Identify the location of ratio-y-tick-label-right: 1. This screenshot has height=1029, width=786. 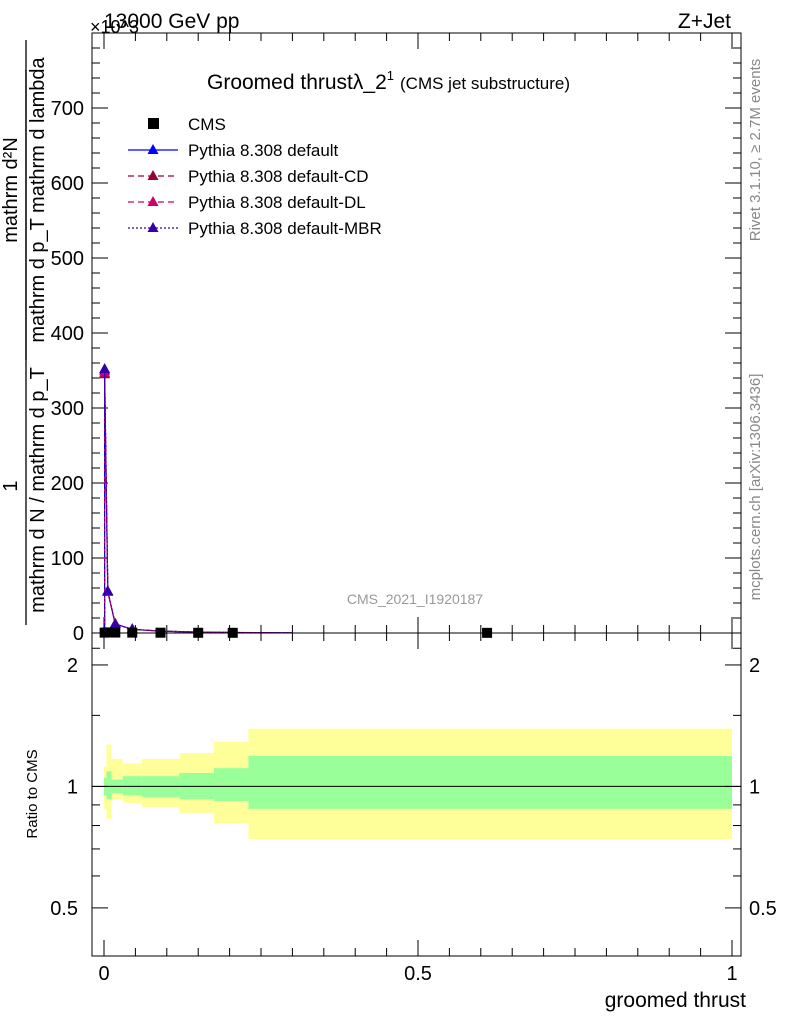
(754, 787).